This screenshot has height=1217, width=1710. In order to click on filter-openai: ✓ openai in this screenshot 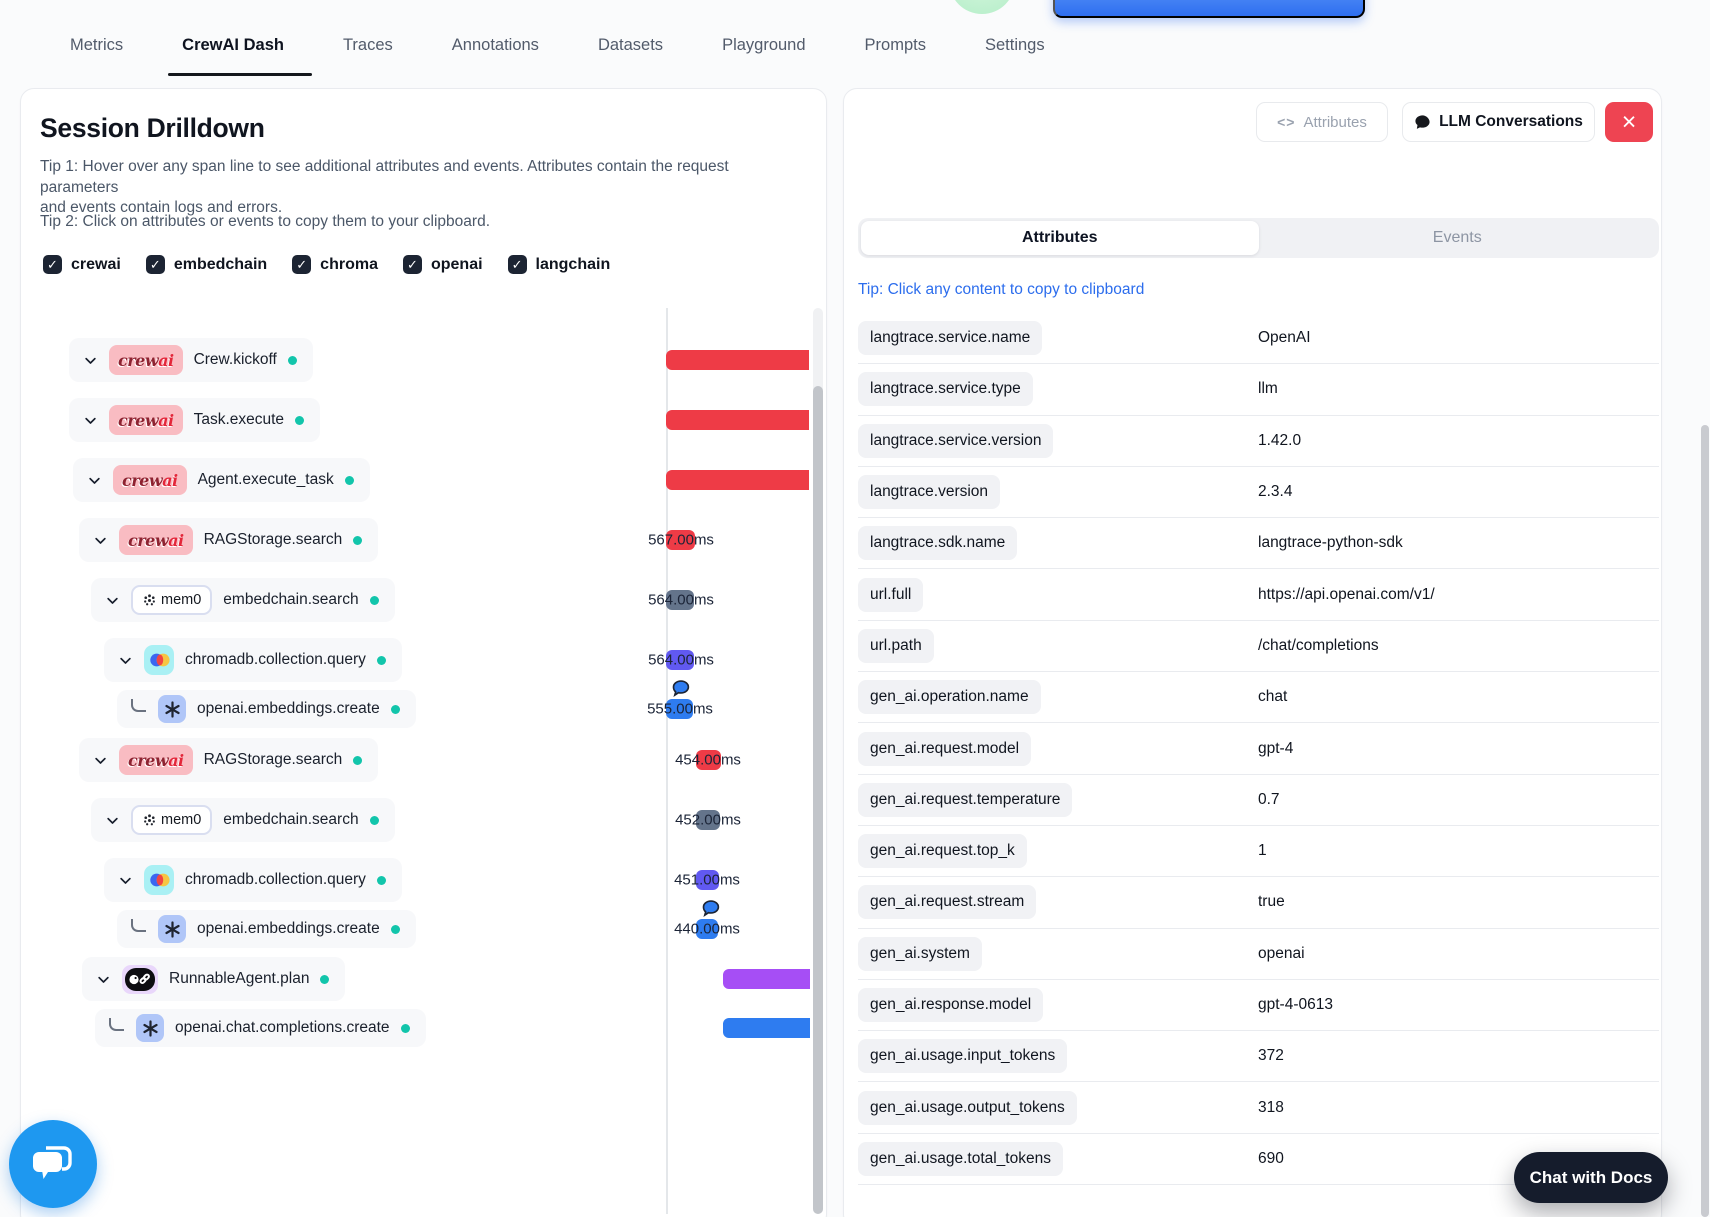, I will do `click(442, 264)`.